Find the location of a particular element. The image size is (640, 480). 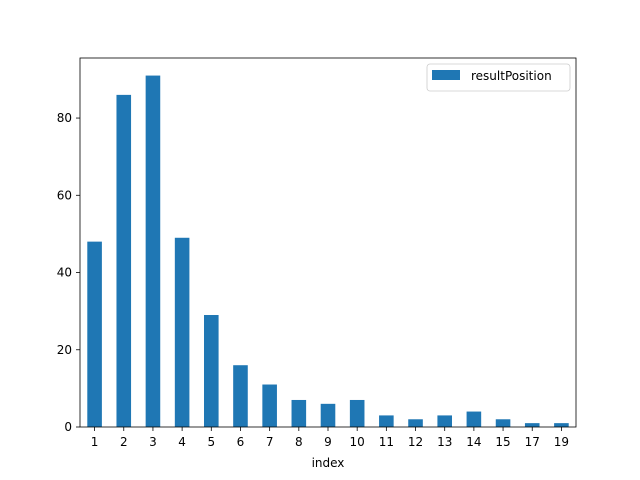

x-tick-label-7: 7 is located at coordinates (270, 442).